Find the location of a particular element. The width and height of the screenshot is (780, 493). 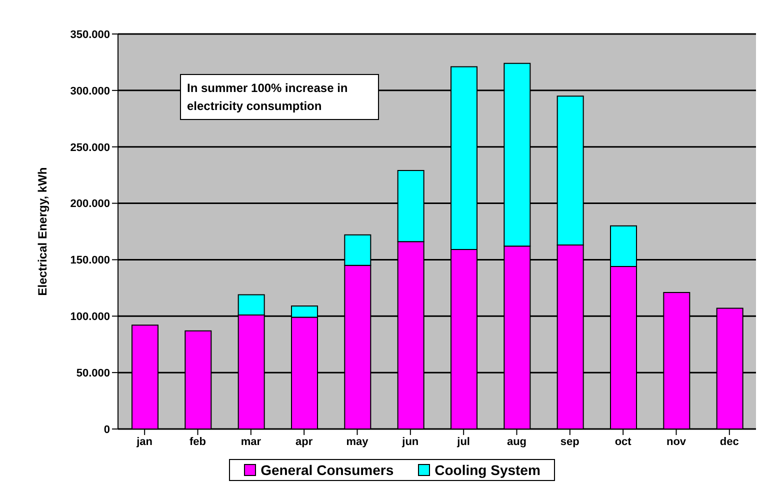

y-axis-title: Electrical Energy, kWh is located at coordinates (42, 231).